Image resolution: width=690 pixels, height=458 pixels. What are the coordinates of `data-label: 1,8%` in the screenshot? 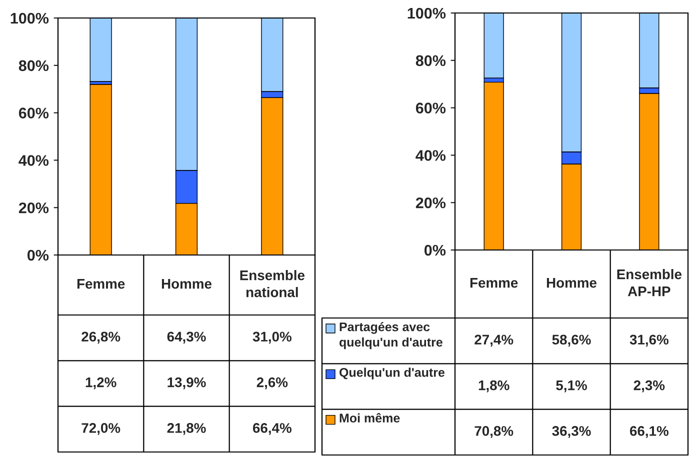 It's located at (494, 386).